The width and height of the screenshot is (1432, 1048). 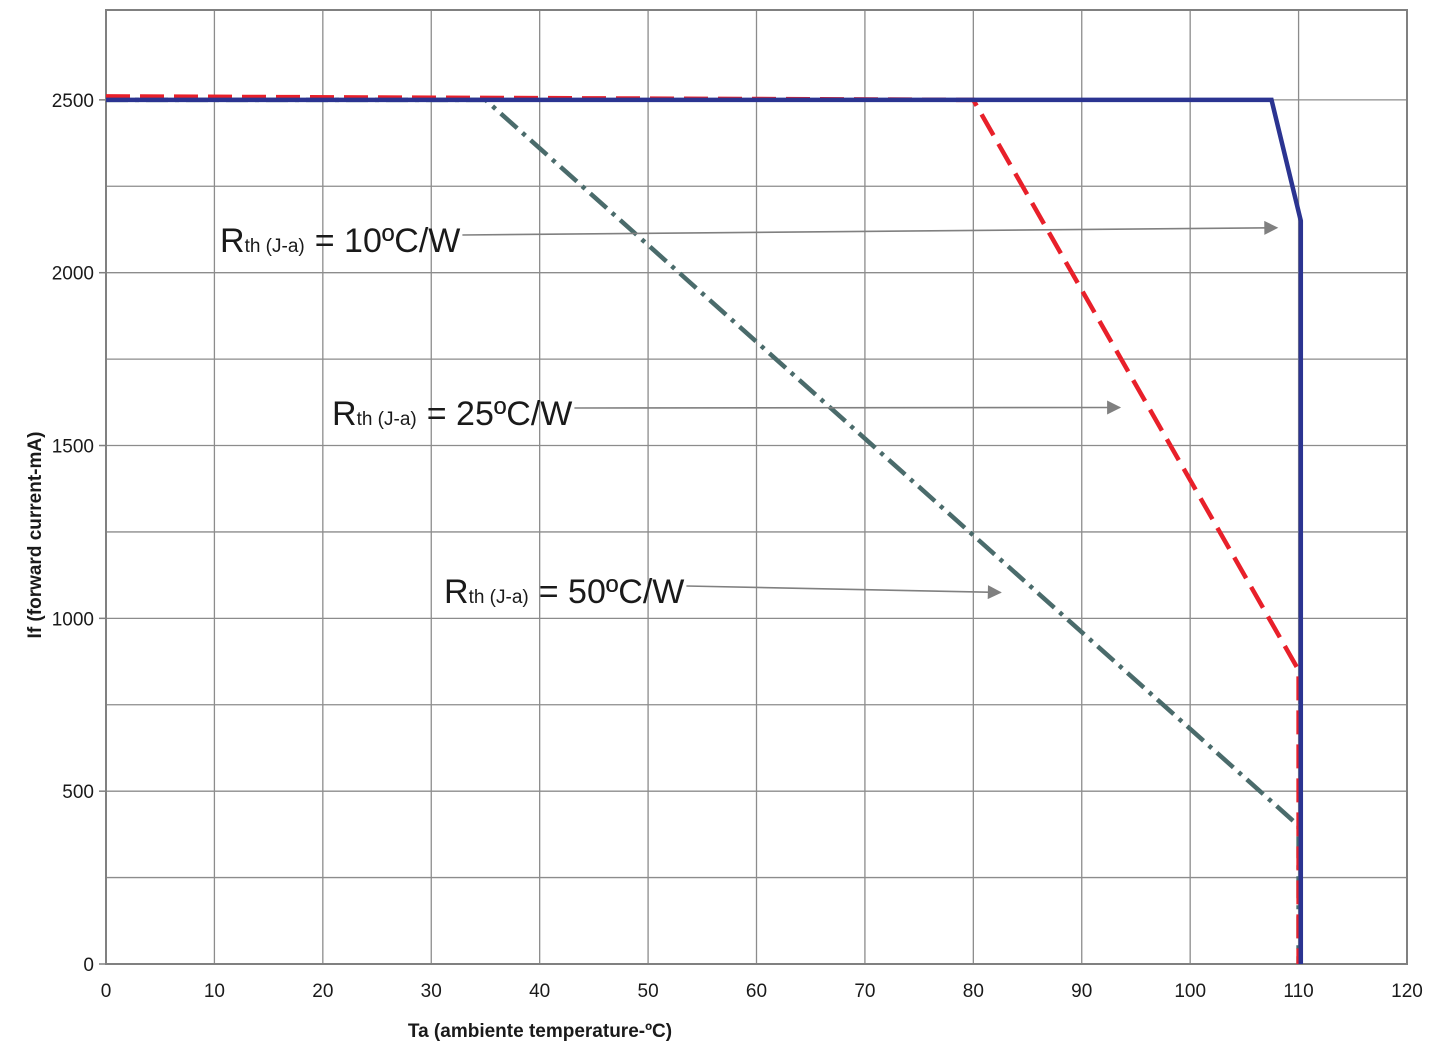 What do you see at coordinates (322, 991) in the screenshot?
I see `x-tick-label: 20` at bounding box center [322, 991].